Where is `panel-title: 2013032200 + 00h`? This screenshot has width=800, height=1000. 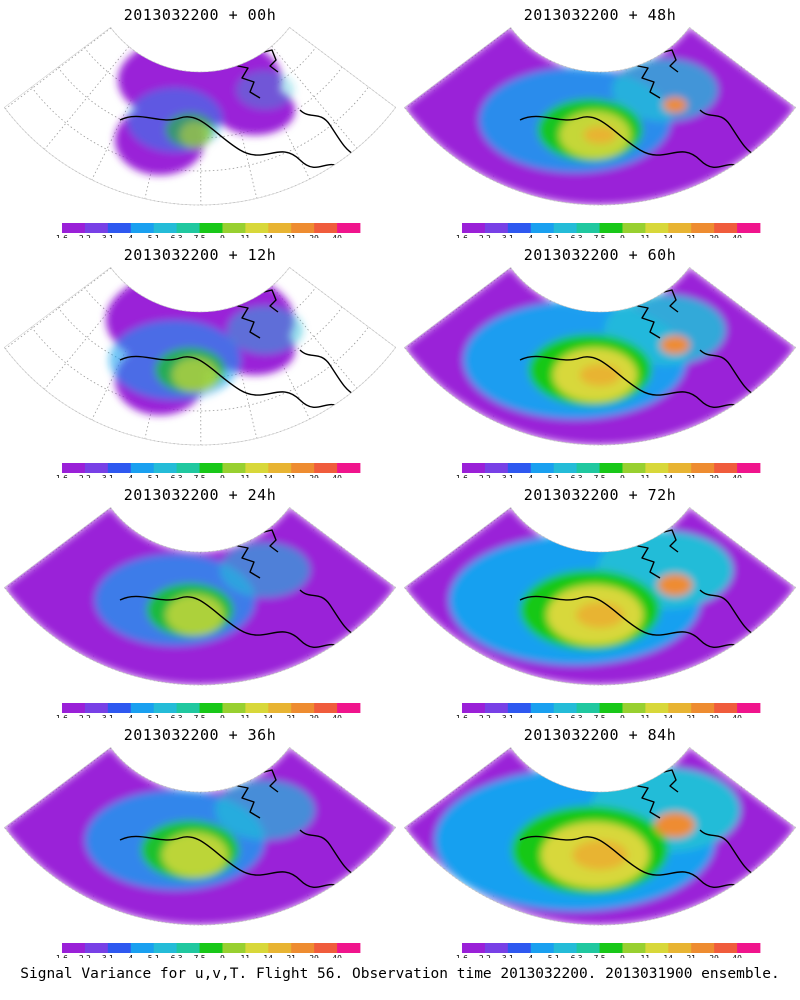 panel-title: 2013032200 + 00h is located at coordinates (200, 15).